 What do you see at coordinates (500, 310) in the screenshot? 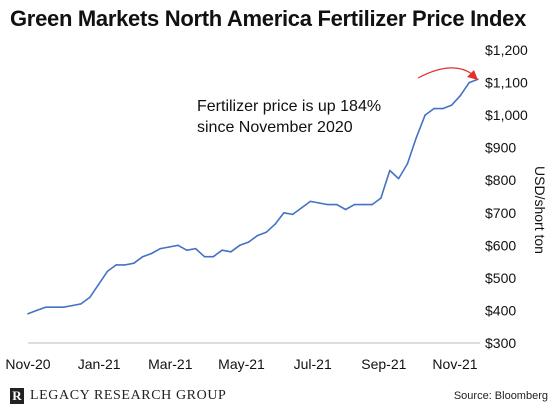
I see `y-tick-label: $400` at bounding box center [500, 310].